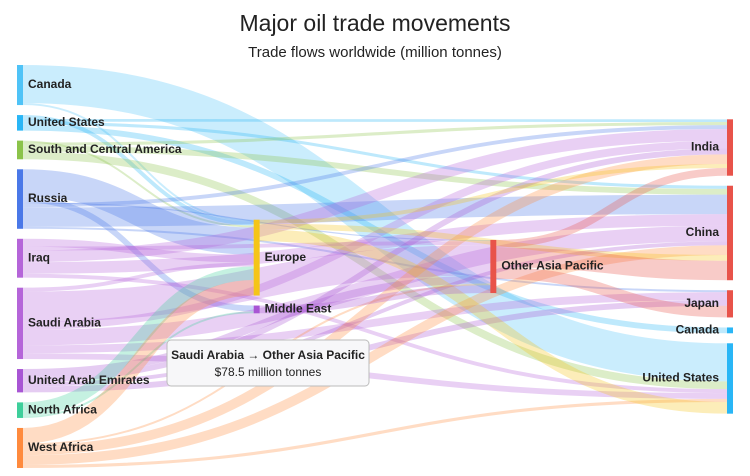  I want to click on node-label: West Africa, so click(61, 447).